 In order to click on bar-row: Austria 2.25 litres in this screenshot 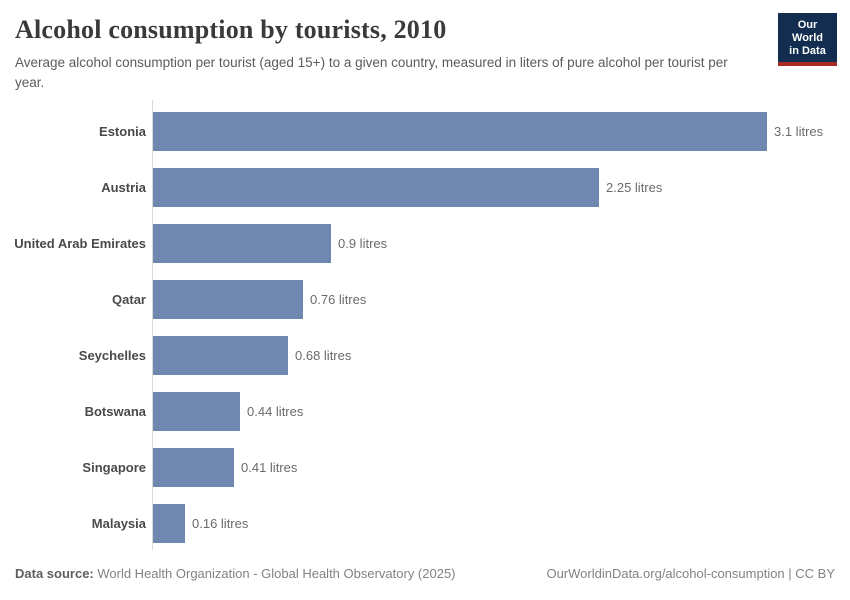, I will do `click(425, 187)`.